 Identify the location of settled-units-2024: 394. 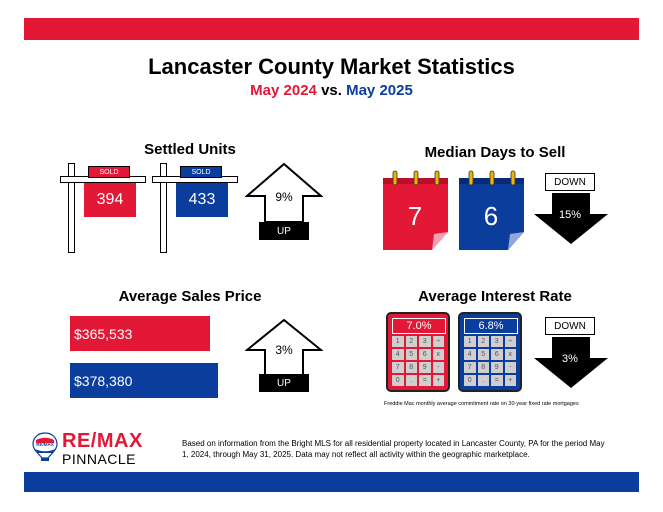
(110, 200).